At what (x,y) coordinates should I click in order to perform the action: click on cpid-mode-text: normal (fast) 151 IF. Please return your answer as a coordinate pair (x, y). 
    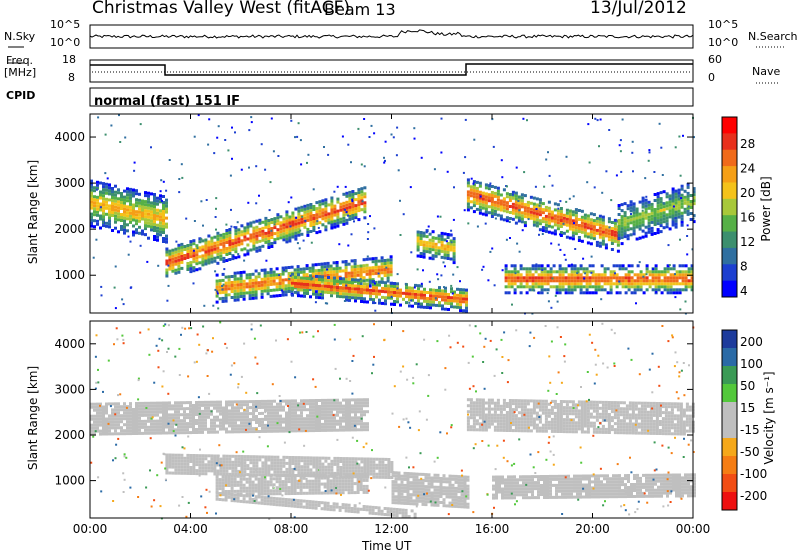
    Looking at the image, I should click on (167, 101).